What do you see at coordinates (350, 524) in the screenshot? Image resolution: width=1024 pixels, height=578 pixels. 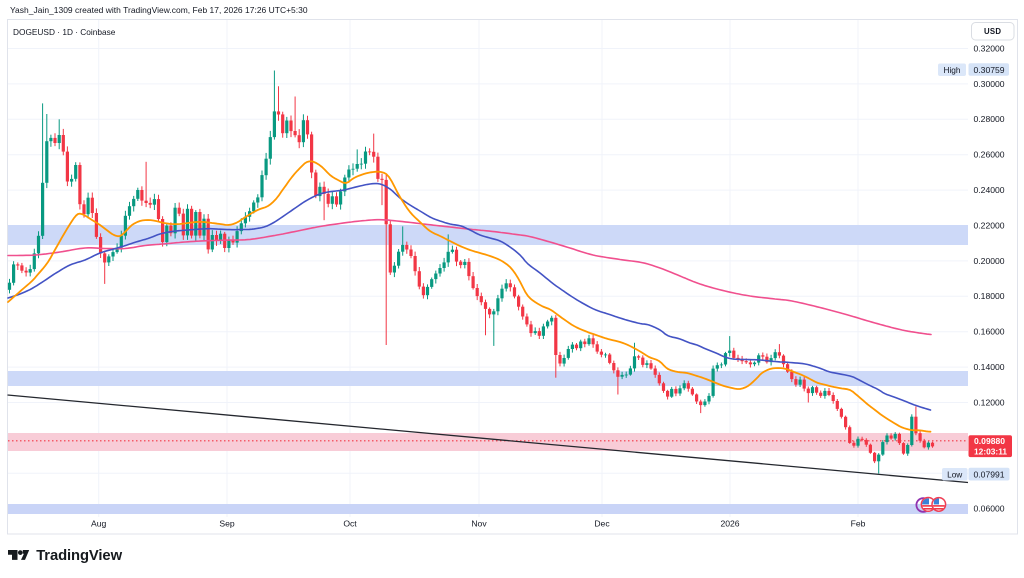 I see `svg-text: Oct` at bounding box center [350, 524].